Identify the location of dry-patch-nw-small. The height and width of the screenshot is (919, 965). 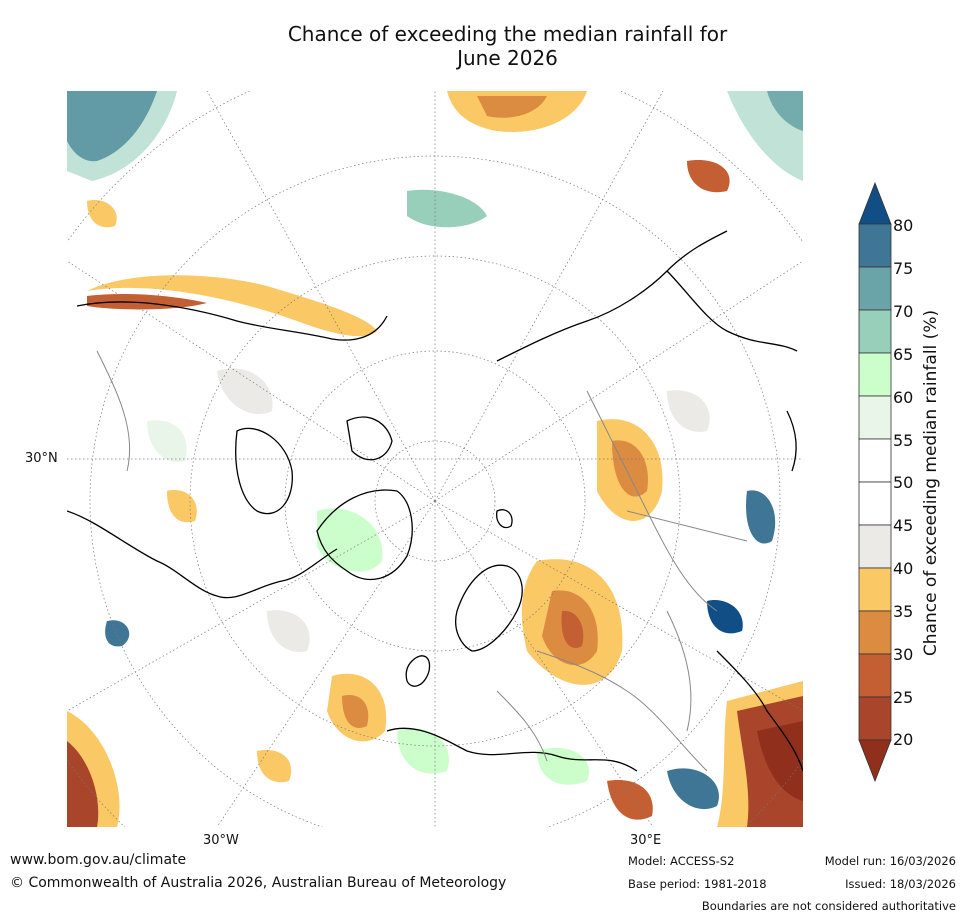
(102, 214).